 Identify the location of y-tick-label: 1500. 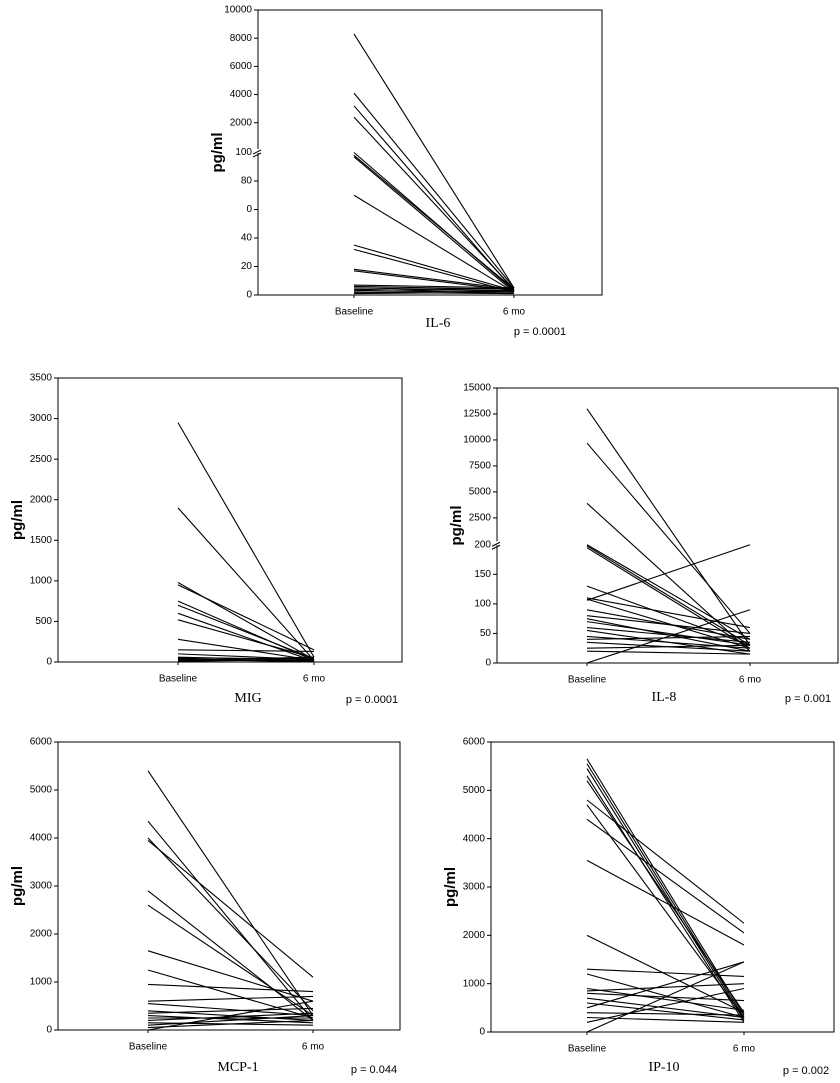
(41, 540).